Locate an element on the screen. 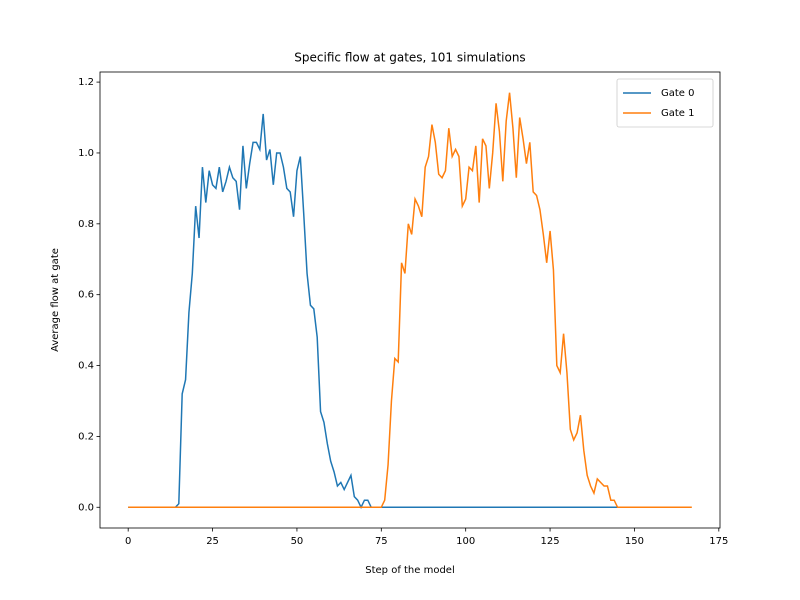 The width and height of the screenshot is (800, 600). chart-title: Specific flow at gates, 101 simulations is located at coordinates (409, 58).